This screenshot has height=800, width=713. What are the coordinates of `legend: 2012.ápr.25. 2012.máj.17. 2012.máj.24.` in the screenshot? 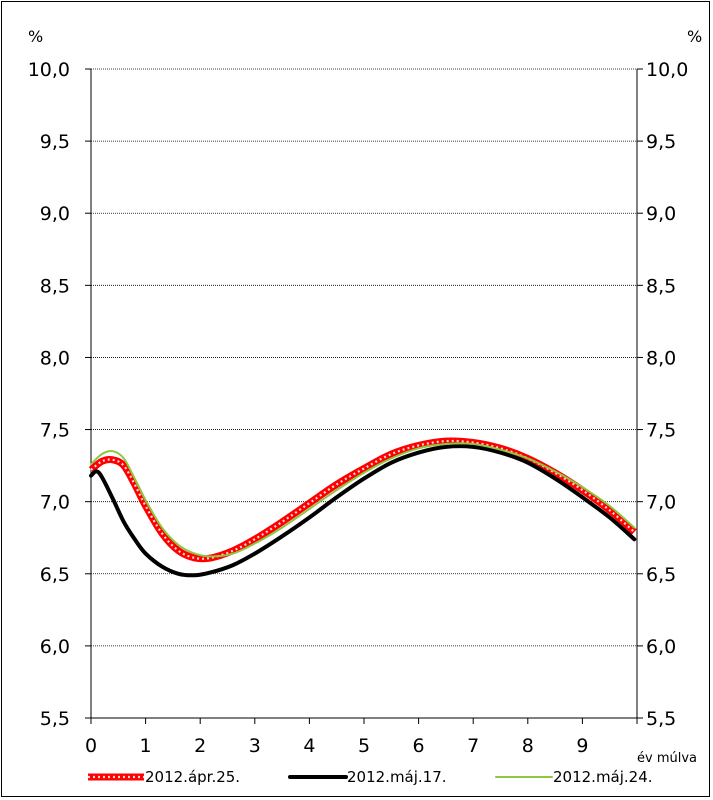 It's located at (370, 777).